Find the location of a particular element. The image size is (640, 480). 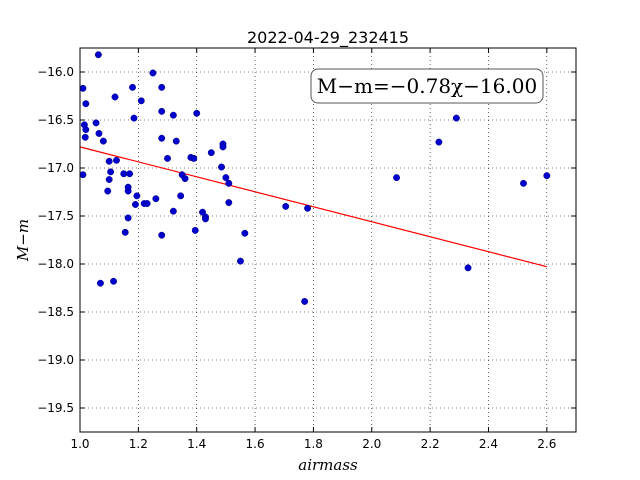

x-tick-label: 2.6 is located at coordinates (546, 444).